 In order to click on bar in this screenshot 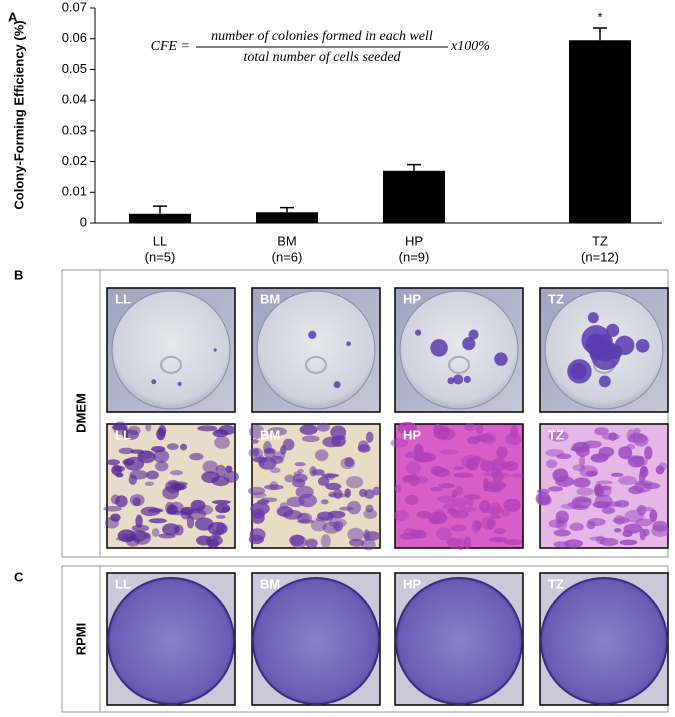, I will do `click(287, 217)`.